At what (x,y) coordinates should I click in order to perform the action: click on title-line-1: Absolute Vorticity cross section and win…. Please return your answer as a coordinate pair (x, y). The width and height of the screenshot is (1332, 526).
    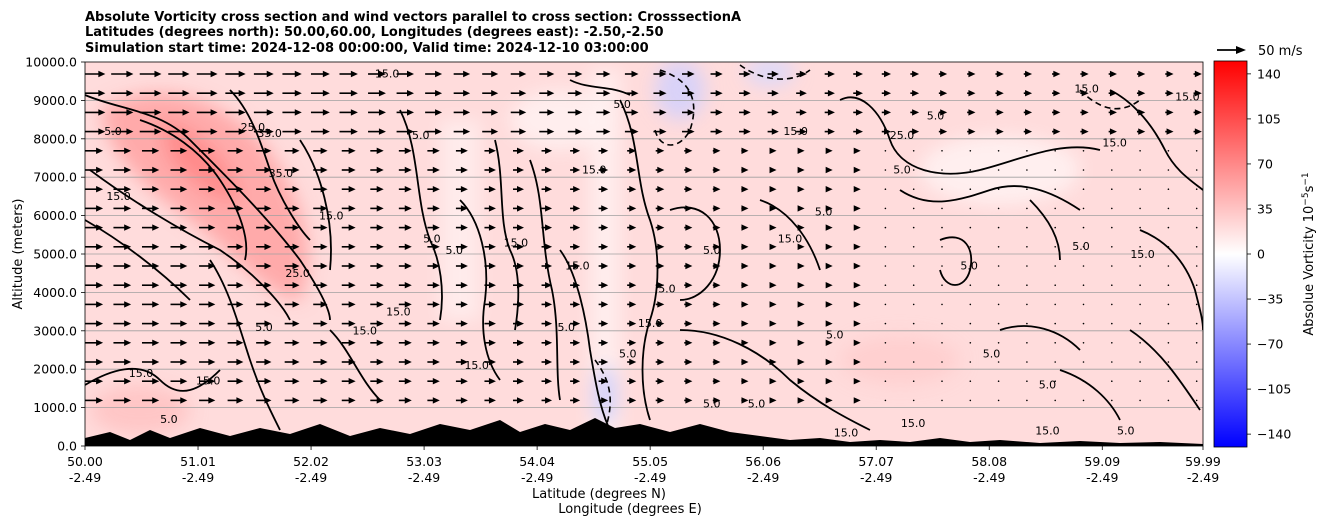
    Looking at the image, I should click on (413, 17).